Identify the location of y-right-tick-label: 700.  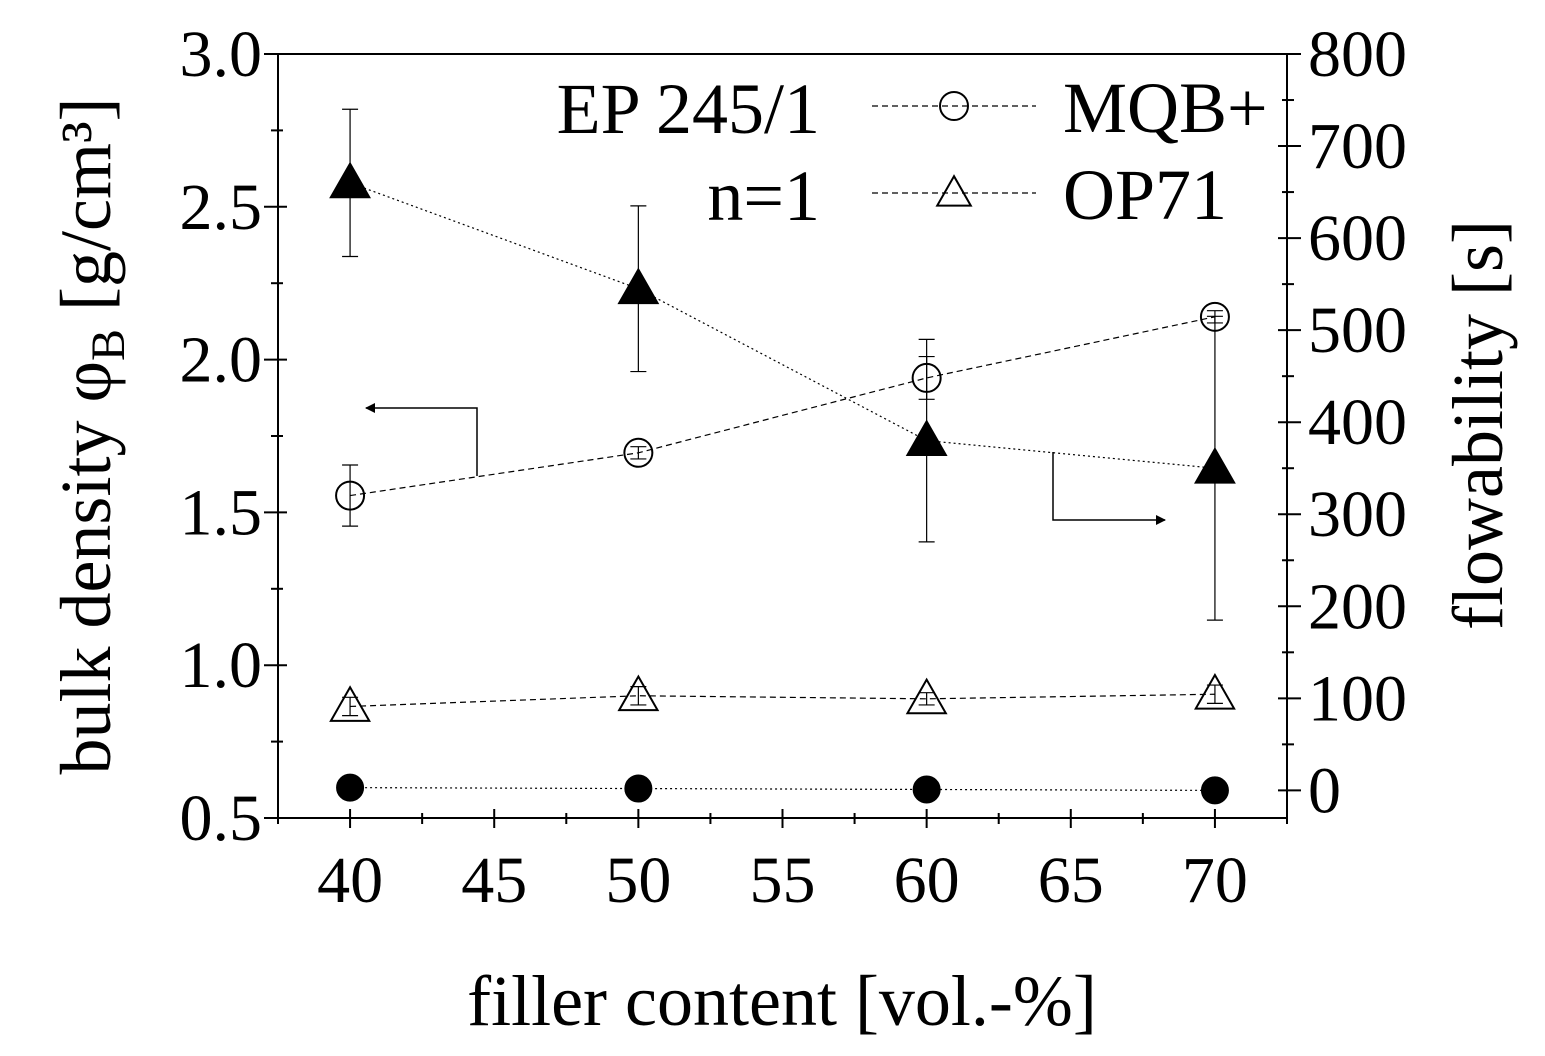
(1357, 146).